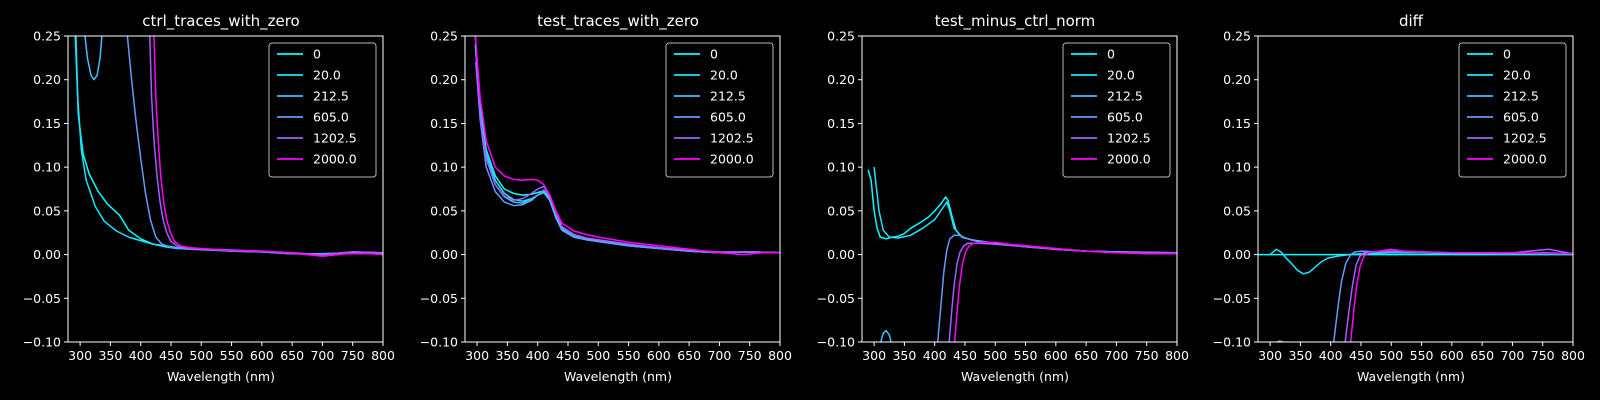 The image size is (1600, 400). What do you see at coordinates (47, 123) in the screenshot?
I see `y-tick-label: 0.15` at bounding box center [47, 123].